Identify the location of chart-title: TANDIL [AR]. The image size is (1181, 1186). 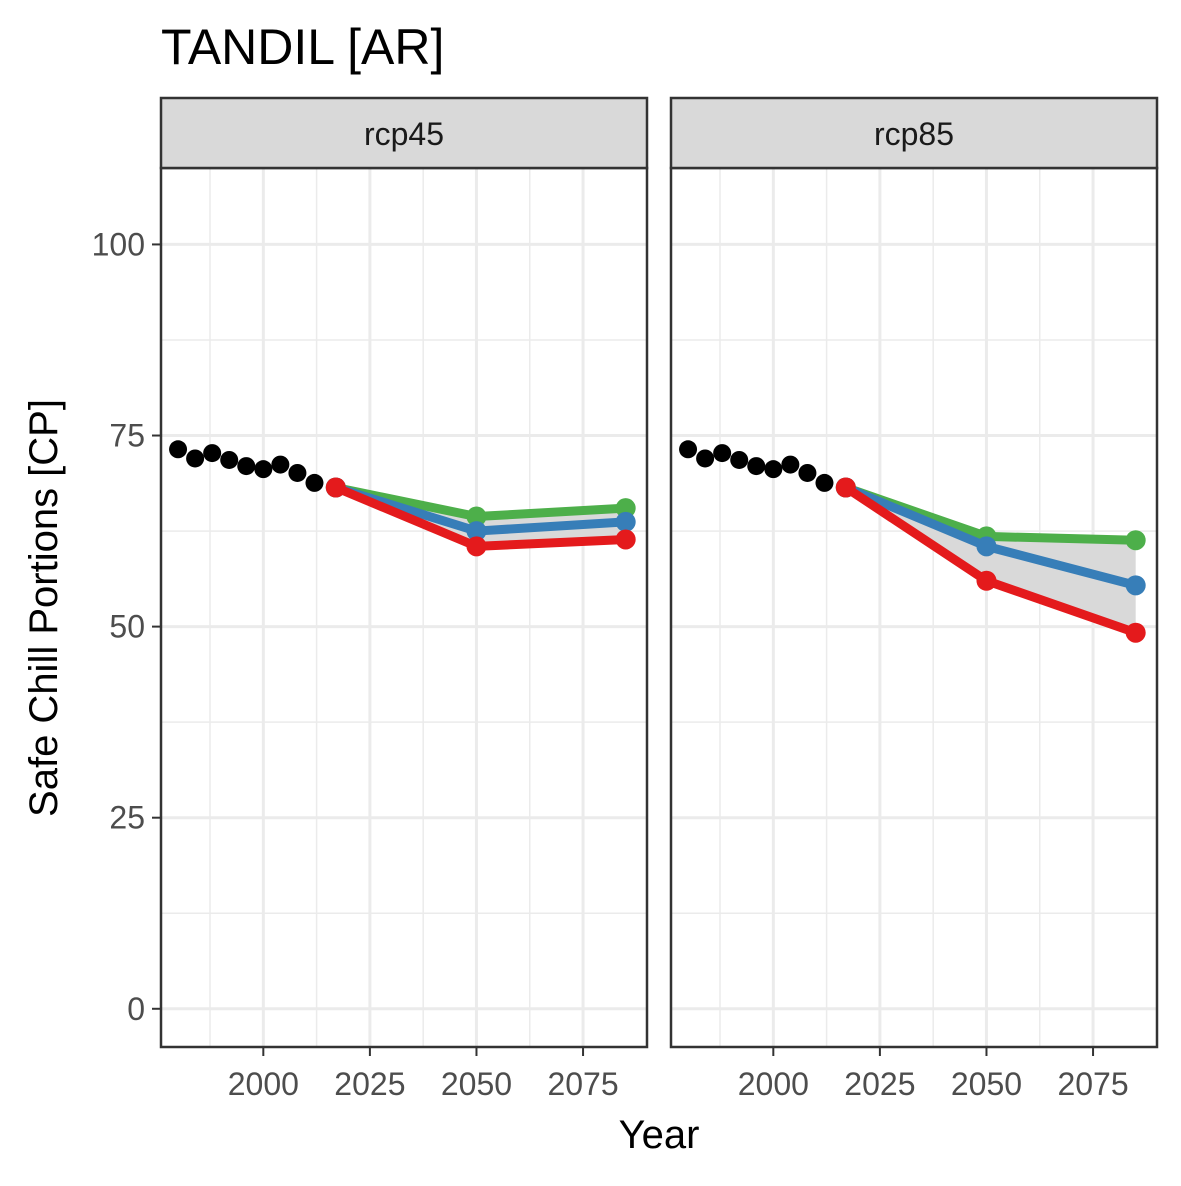
(302, 47).